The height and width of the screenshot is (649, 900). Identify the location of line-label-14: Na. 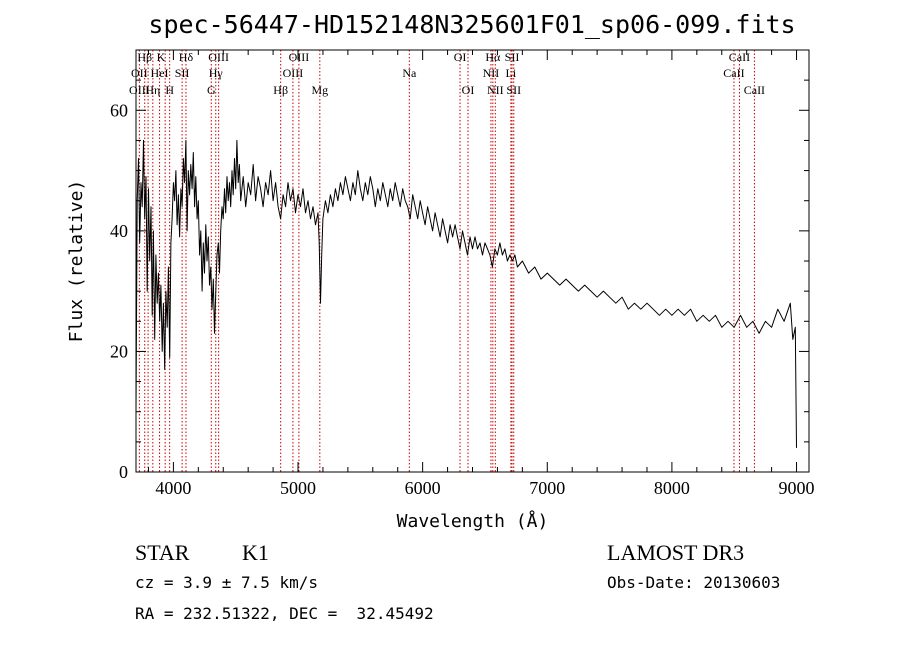
(409, 73).